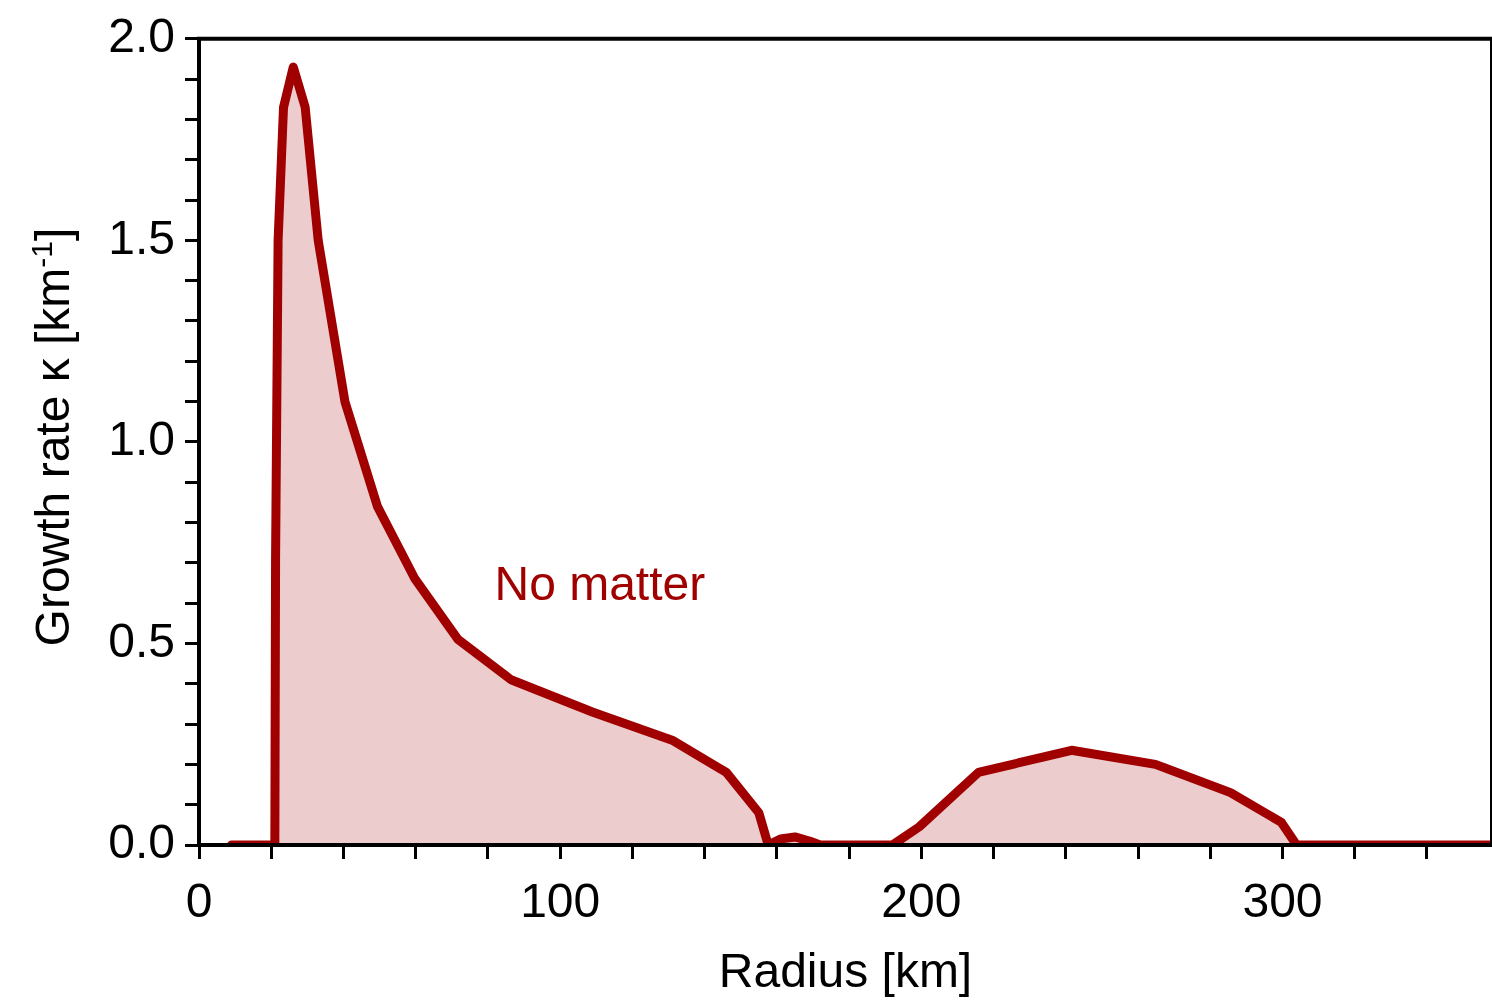 The width and height of the screenshot is (1492, 1007). I want to click on x-tick-label: 100, so click(560, 901).